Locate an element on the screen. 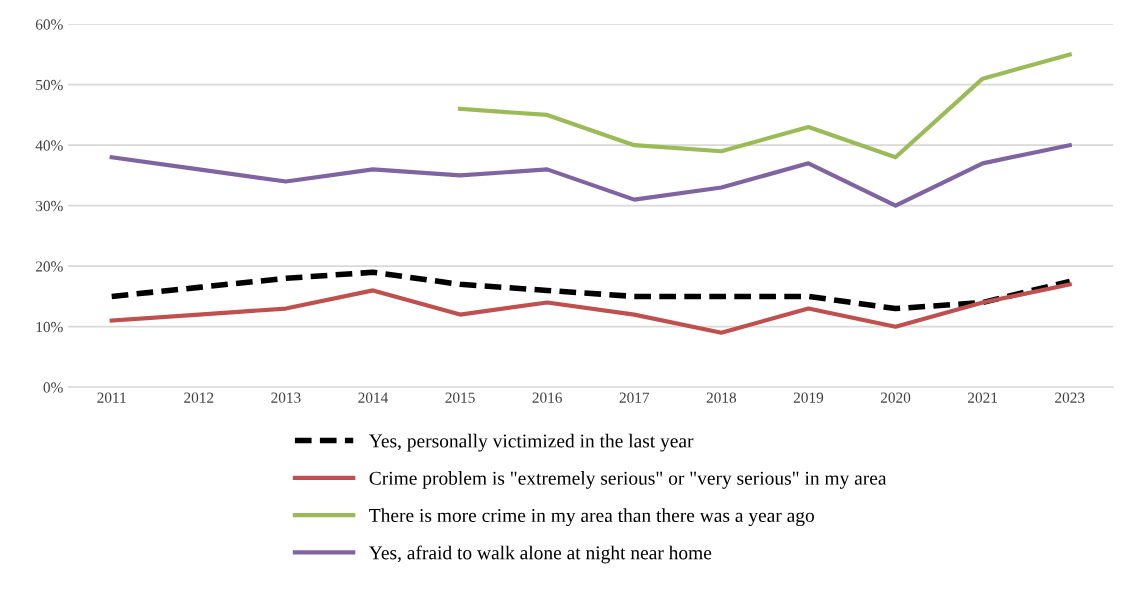 Image resolution: width=1136 pixels, height=605 pixels. legend-label: Yes, afraid to walk alone at night near home is located at coordinates (540, 554).